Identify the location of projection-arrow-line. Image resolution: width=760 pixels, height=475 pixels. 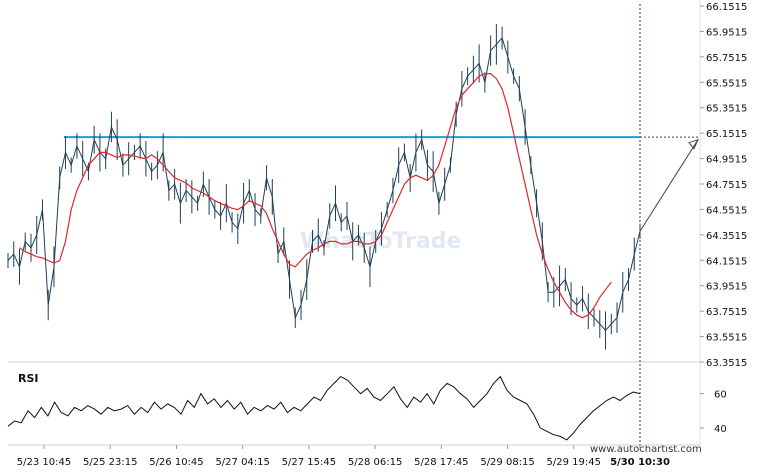
(669, 185).